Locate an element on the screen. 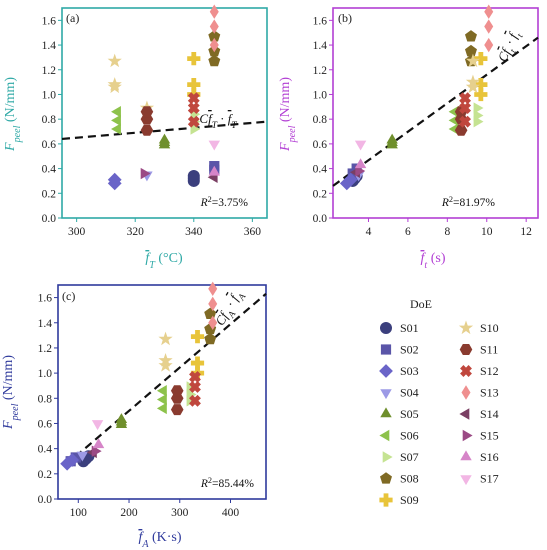  r-squared-label: R2=81.97% is located at coordinates (468, 202).